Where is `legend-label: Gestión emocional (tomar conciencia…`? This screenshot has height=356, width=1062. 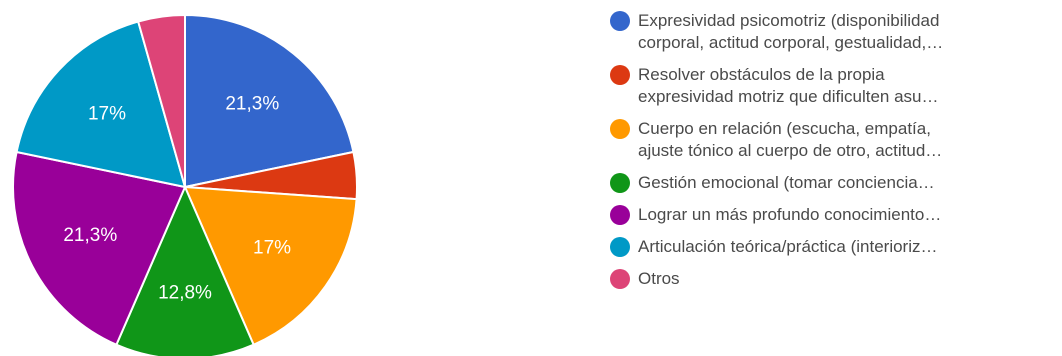
legend-label: Gestión emocional (tomar conciencia… is located at coordinates (786, 182).